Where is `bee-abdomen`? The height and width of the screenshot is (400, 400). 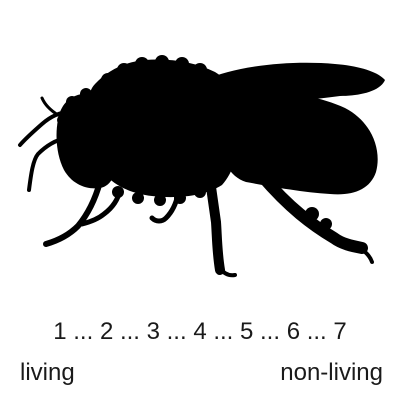
bee-abdomen is located at coordinates (298, 143).